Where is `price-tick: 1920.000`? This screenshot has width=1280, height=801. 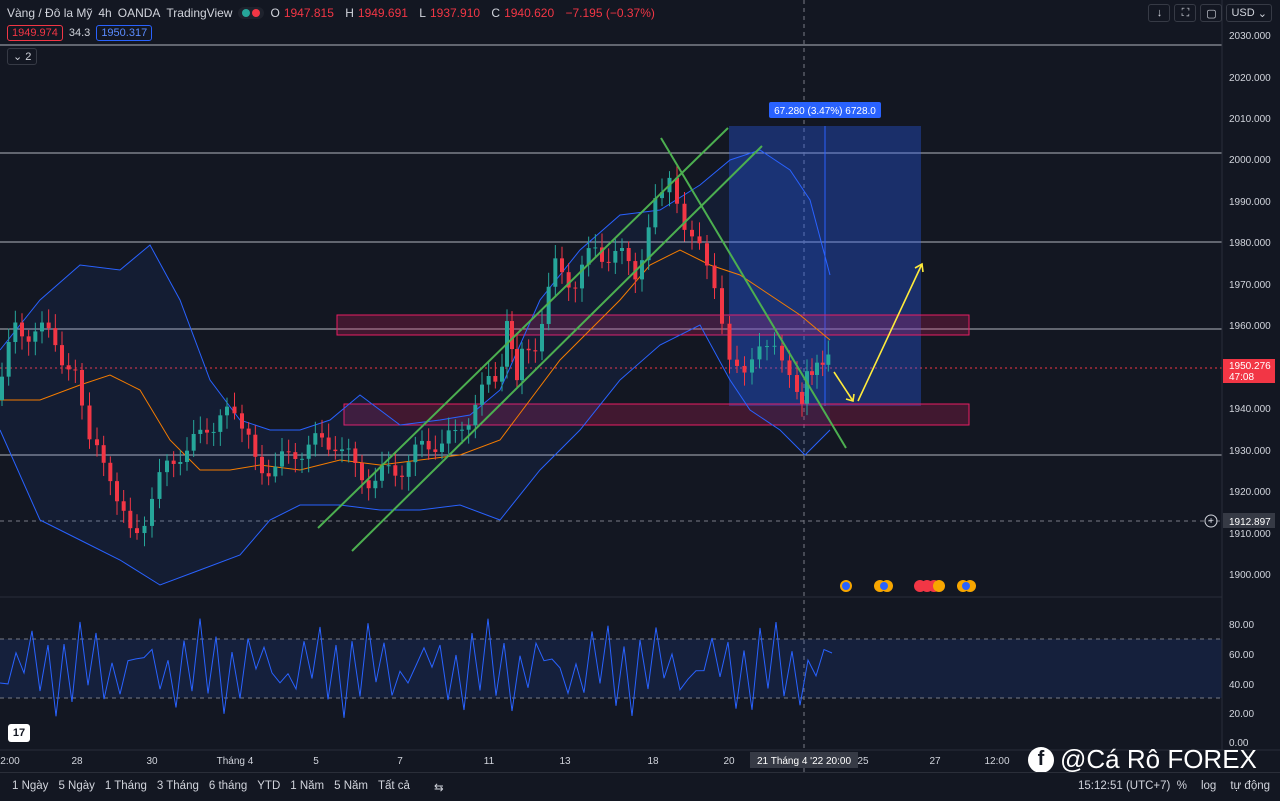
price-tick: 1920.000 is located at coordinates (1250, 492).